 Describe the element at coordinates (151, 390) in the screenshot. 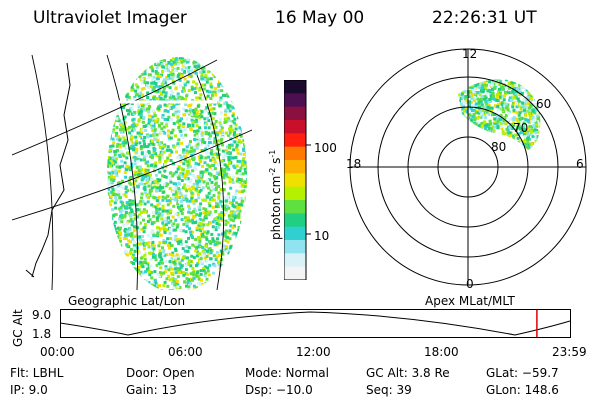

I see `info-gain: Gain: 13` at that location.